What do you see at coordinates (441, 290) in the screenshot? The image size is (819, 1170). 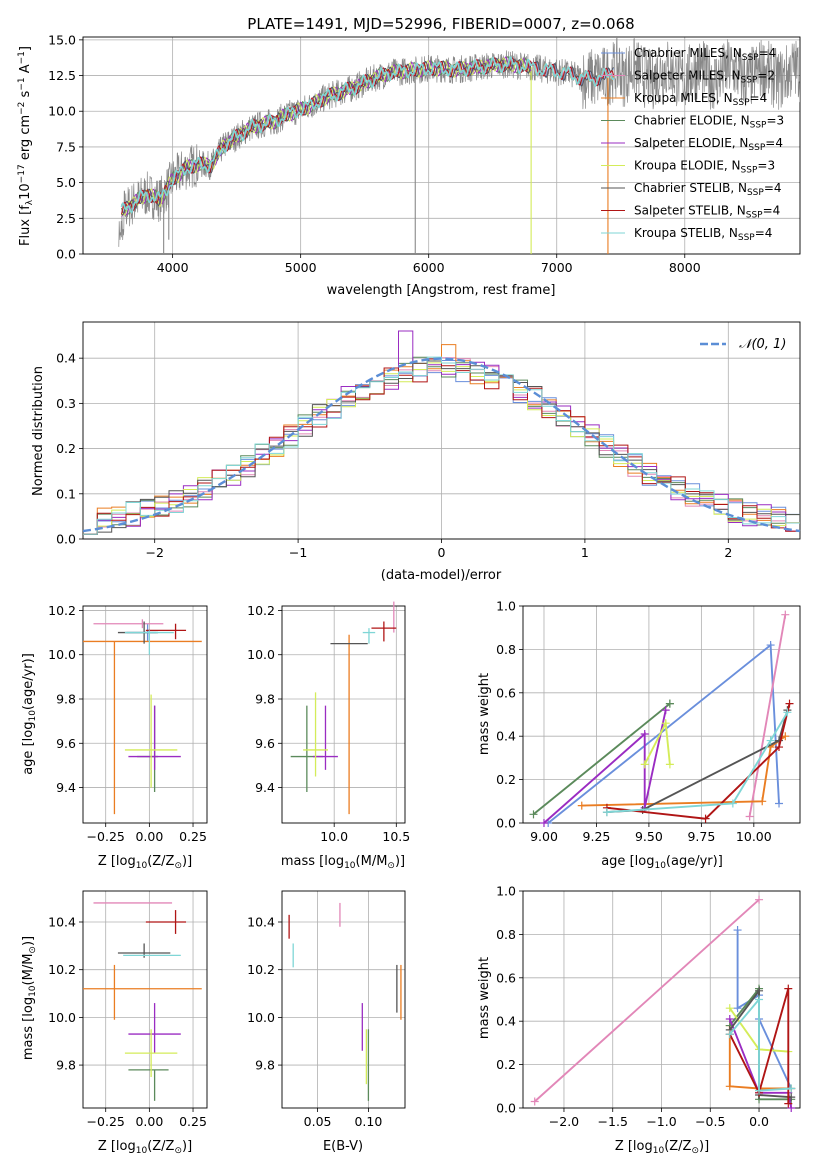 I see `x-axis-label: wavelength [Angstrom, rest frame]` at bounding box center [441, 290].